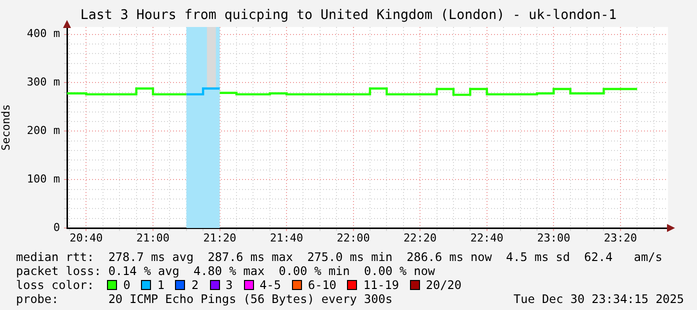 The image size is (697, 310). What do you see at coordinates (195, 285) in the screenshot?
I see `legend-label: 2` at bounding box center [195, 285].